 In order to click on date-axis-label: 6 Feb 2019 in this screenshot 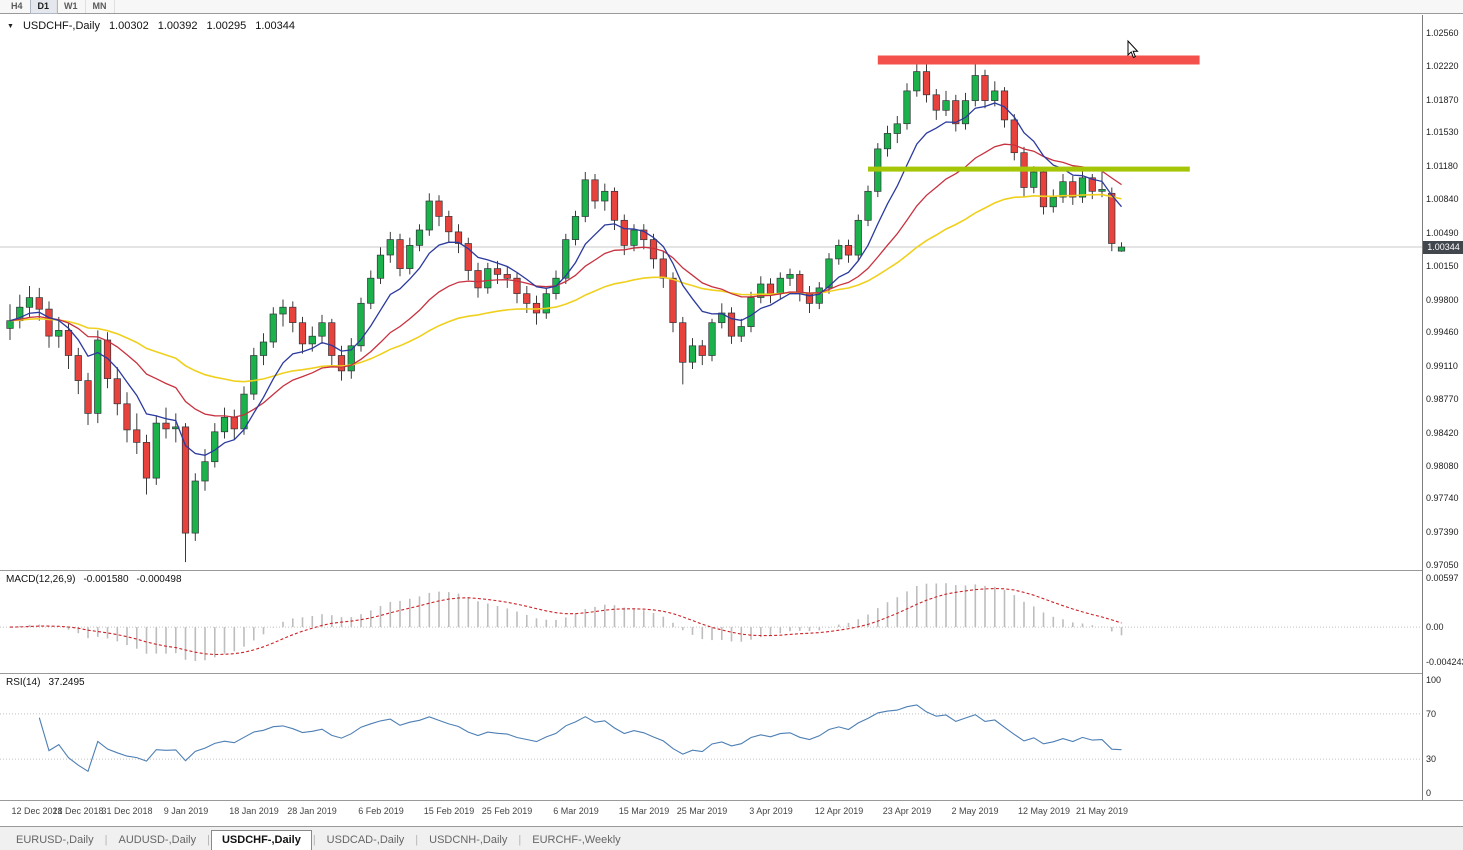, I will do `click(381, 811)`.